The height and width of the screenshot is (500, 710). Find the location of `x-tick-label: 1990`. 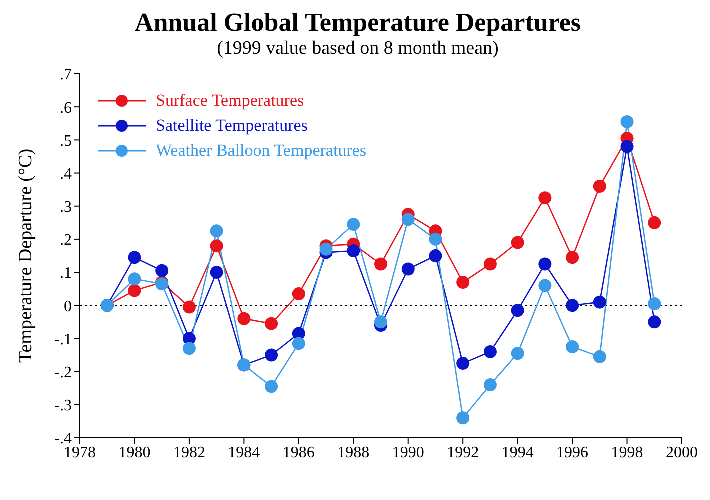

x-tick-label: 1990 is located at coordinates (408, 453).